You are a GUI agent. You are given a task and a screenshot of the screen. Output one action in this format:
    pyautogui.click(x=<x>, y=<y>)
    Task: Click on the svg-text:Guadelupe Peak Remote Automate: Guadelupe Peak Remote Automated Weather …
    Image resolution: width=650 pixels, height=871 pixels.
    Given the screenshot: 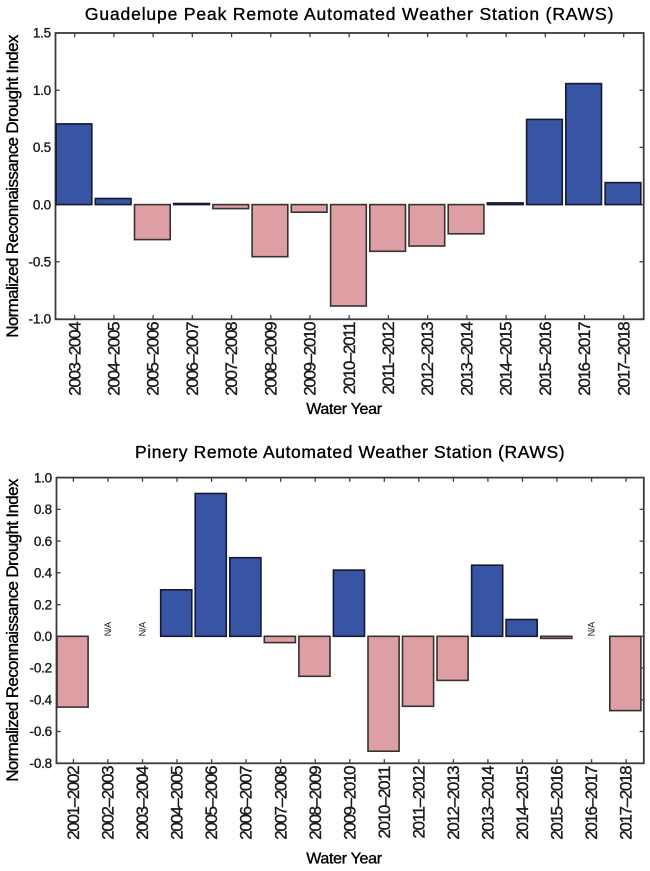 What is the action you would take?
    pyautogui.click(x=349, y=14)
    